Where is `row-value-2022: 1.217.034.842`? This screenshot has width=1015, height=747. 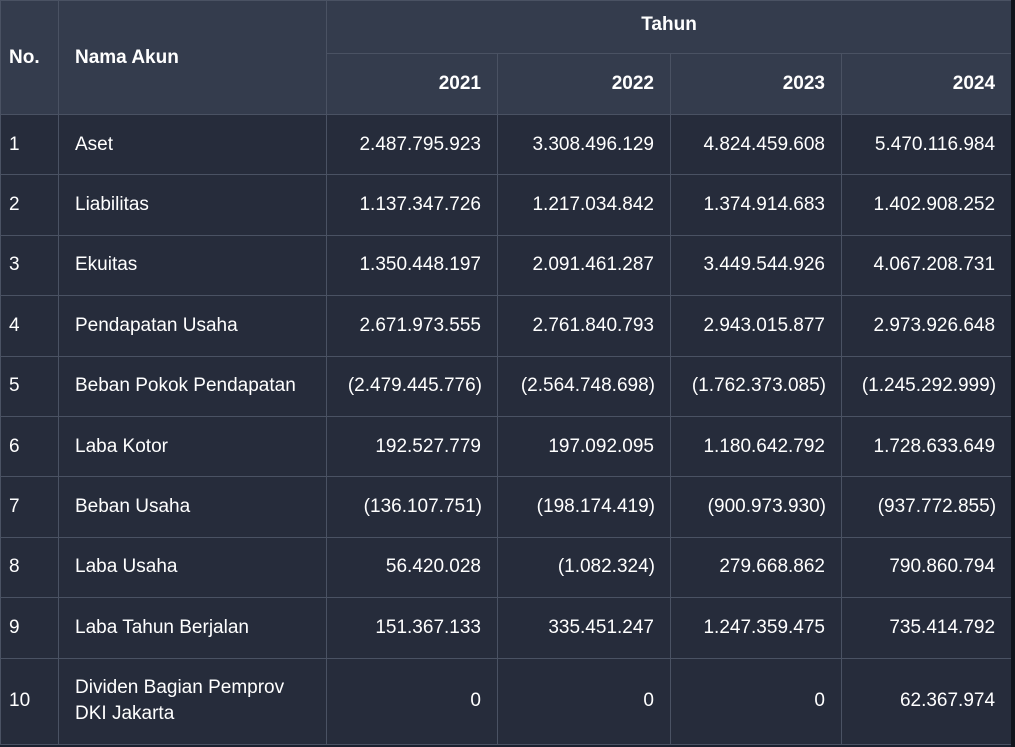 row-value-2022: 1.217.034.842 is located at coordinates (584, 205).